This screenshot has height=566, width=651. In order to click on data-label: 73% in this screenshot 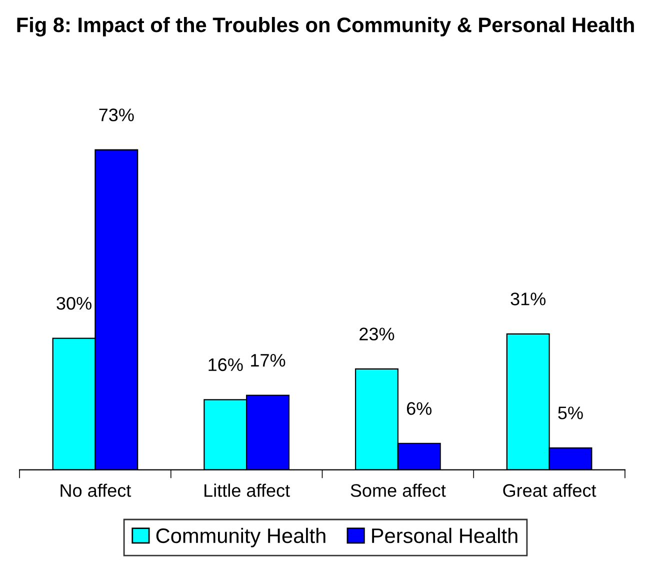, I will do `click(116, 115)`.